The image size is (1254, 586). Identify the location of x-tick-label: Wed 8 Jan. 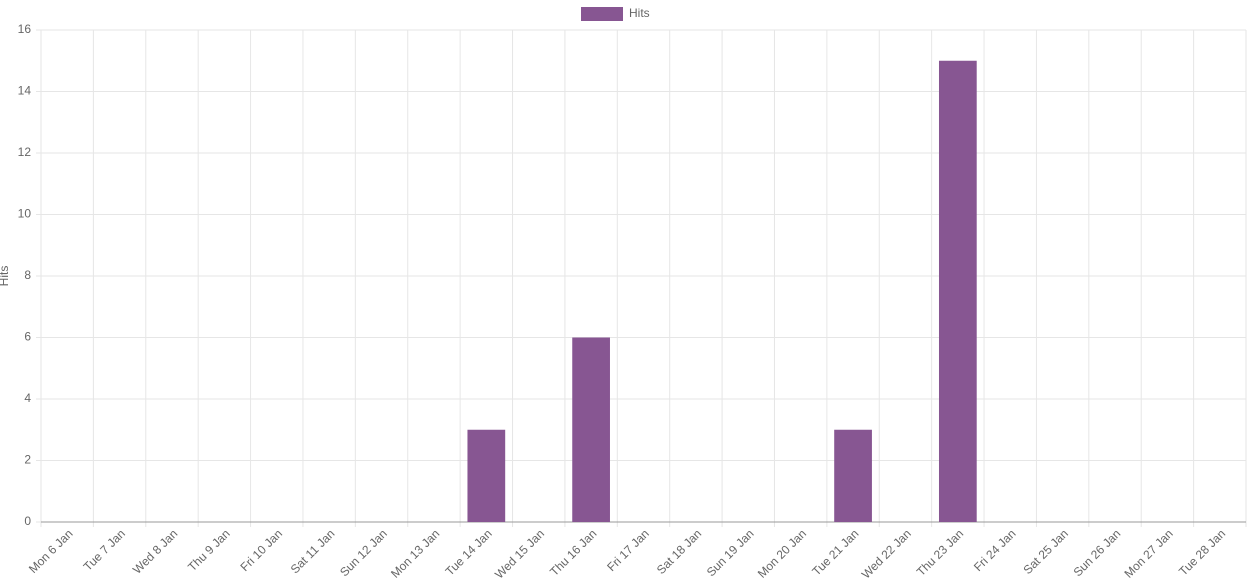
(155, 551).